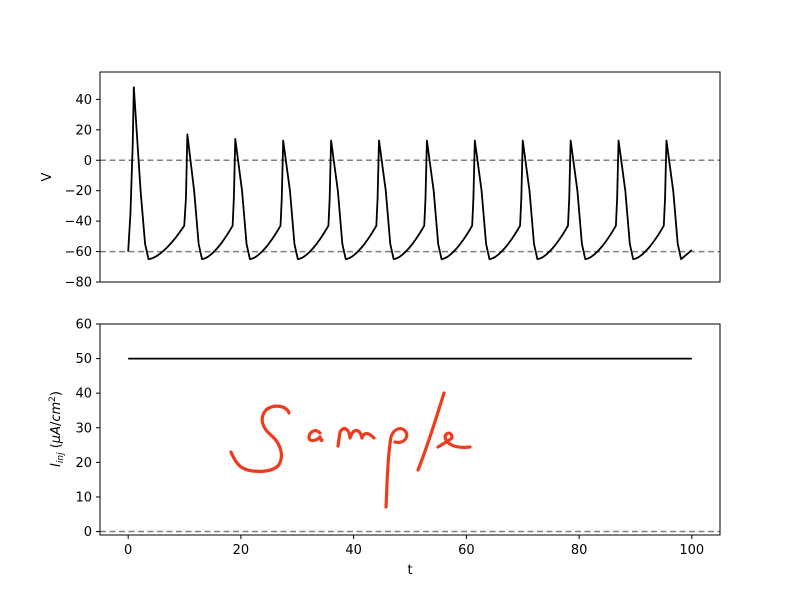 This screenshot has height=600, width=800. Describe the element at coordinates (78, 222) in the screenshot. I see `y-tick-label: −40` at that location.